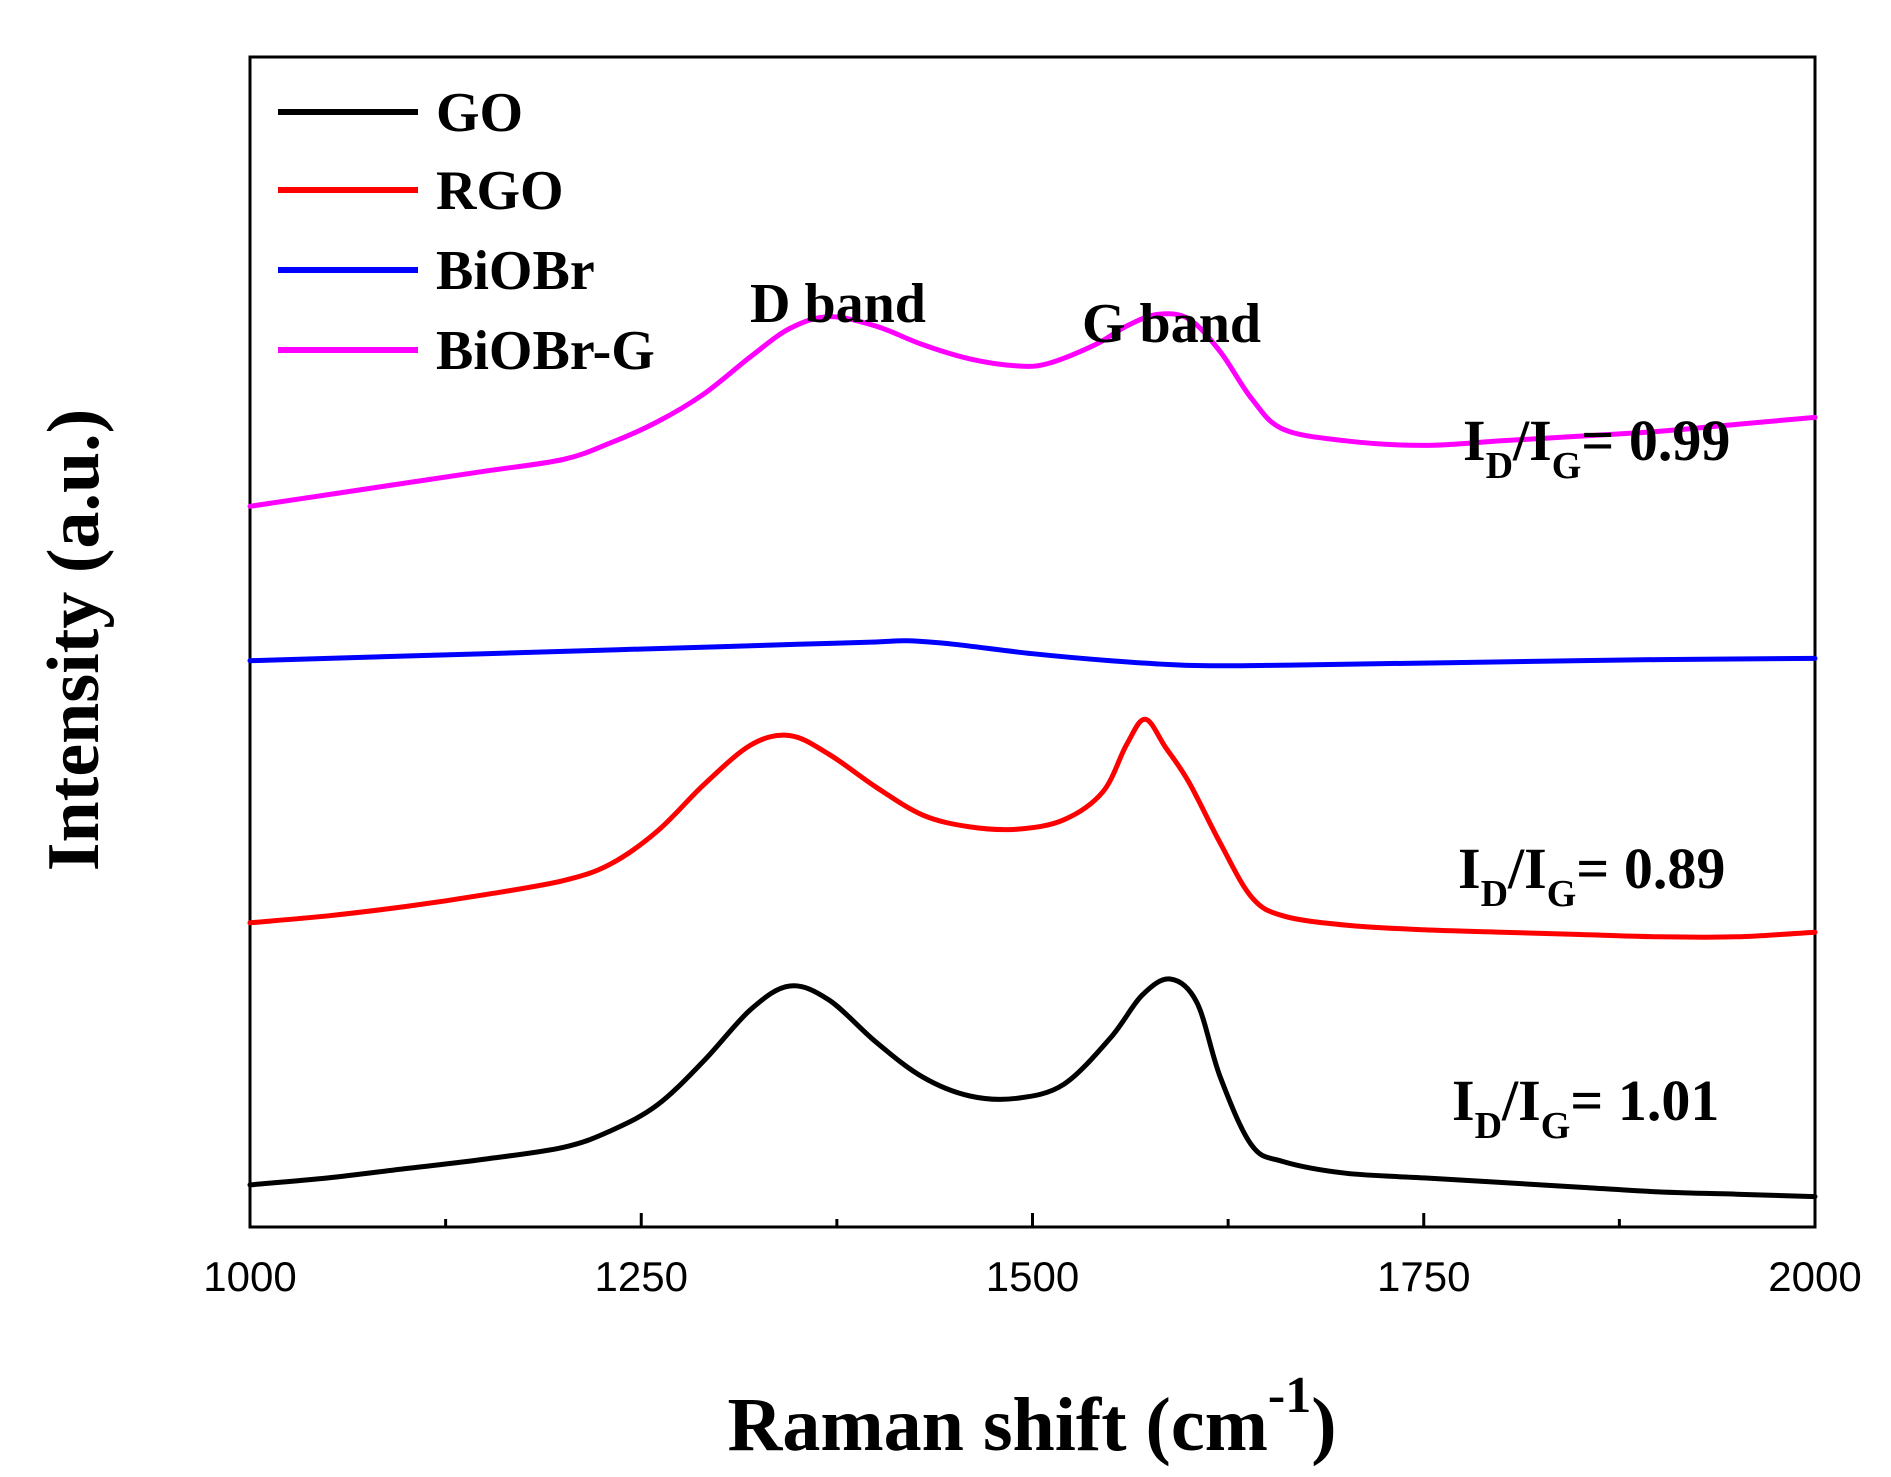 This screenshot has height=1477, width=1891. What do you see at coordinates (1032, 410) in the screenshot?
I see `series-line-biobr-g` at bounding box center [1032, 410].